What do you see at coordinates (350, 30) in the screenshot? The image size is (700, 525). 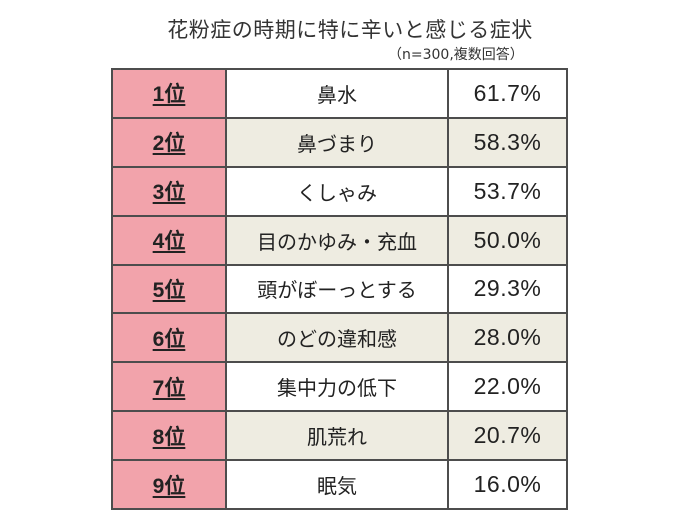 I see `chart-title: 花粉症の時期に特に辛いと感じる症状` at bounding box center [350, 30].